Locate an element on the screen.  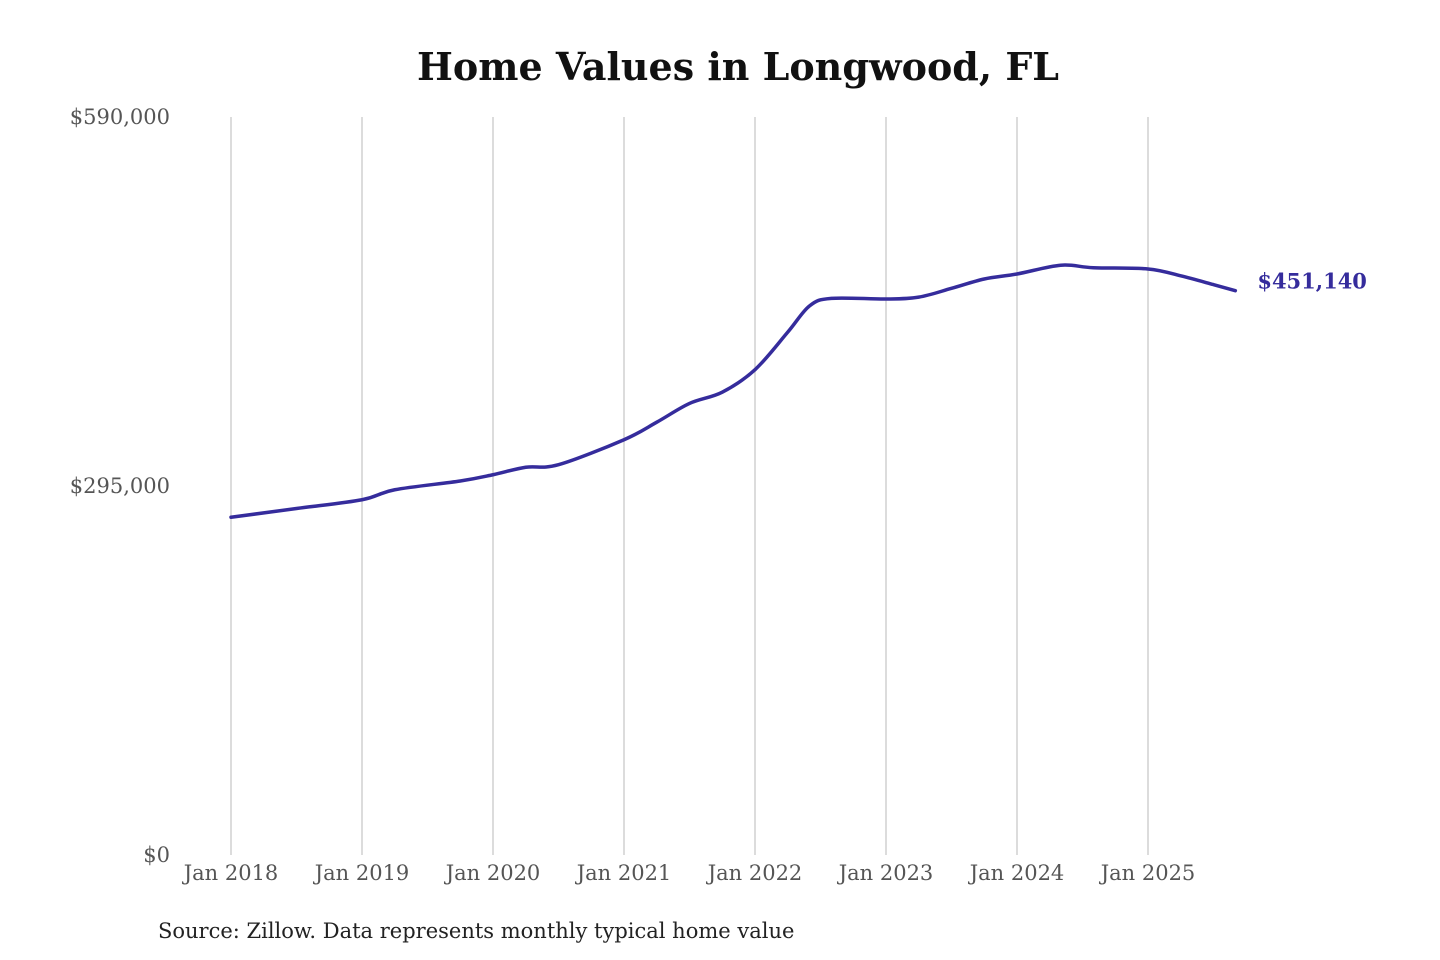
x-tick-label: Jan 2019 is located at coordinates (361, 873).